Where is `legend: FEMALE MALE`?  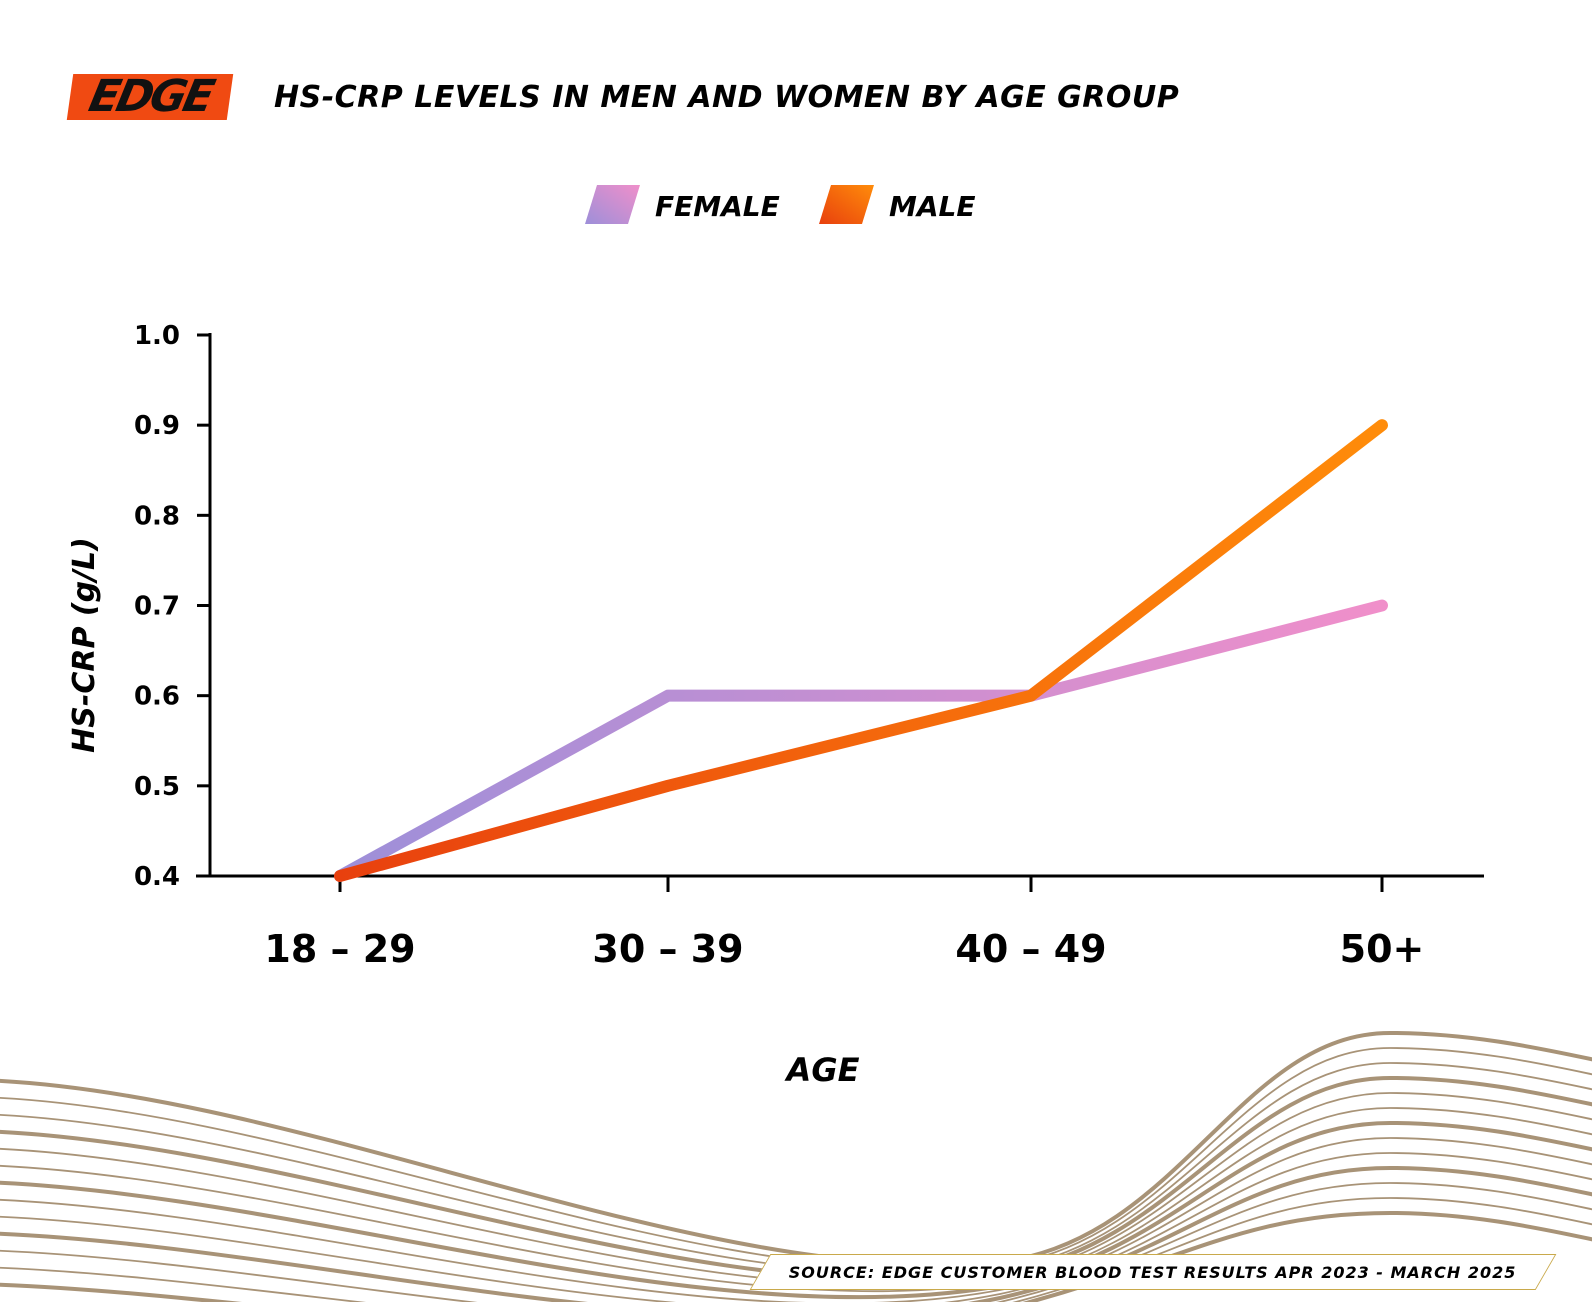
legend: FEMALE MALE is located at coordinates (780, 204).